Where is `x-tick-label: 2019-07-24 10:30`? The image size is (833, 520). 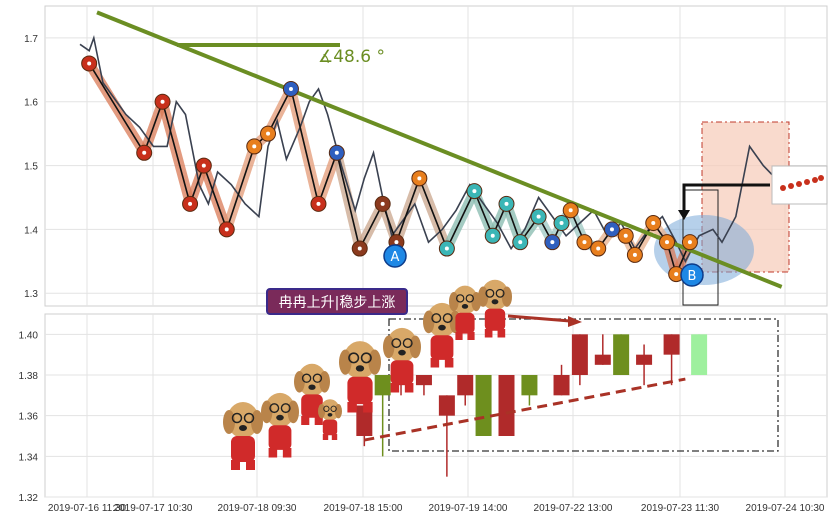
x-tick-label: 2019-07-24 10:30 is located at coordinates (785, 508).